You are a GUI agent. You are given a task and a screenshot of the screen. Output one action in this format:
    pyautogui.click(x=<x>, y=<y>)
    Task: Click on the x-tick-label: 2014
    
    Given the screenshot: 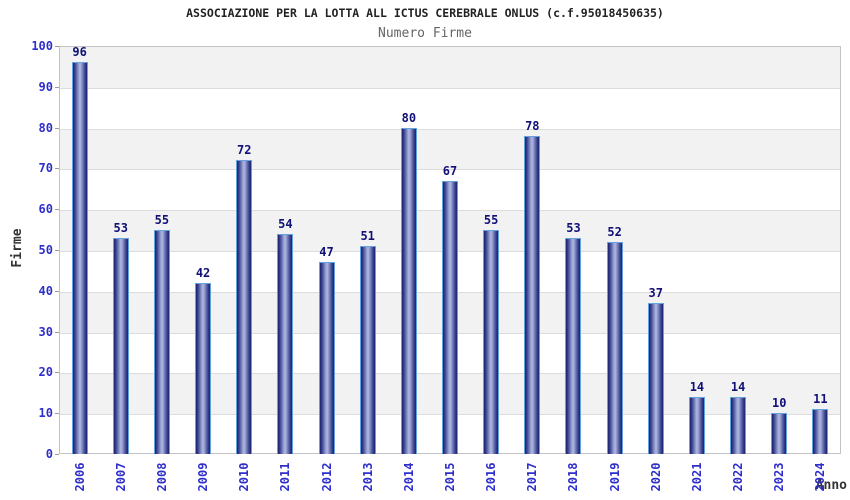 What is the action you would take?
    pyautogui.click(x=408, y=477)
    